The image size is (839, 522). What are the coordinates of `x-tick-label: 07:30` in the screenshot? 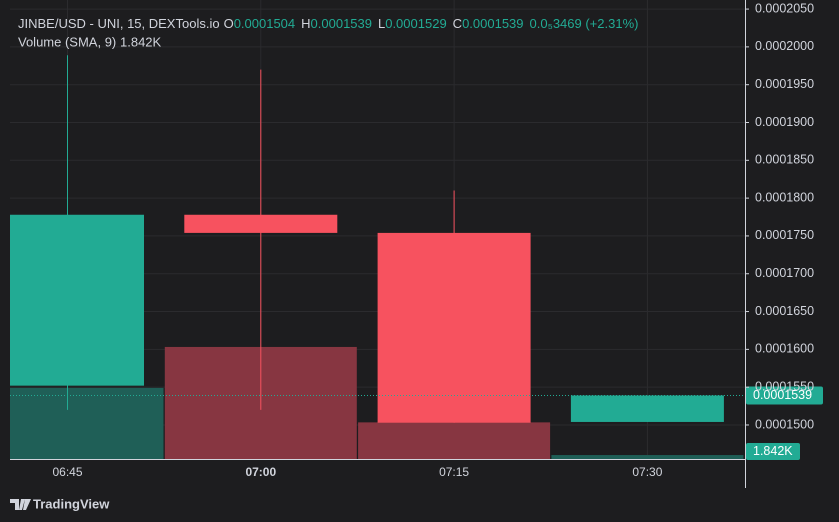 It's located at (647, 472).